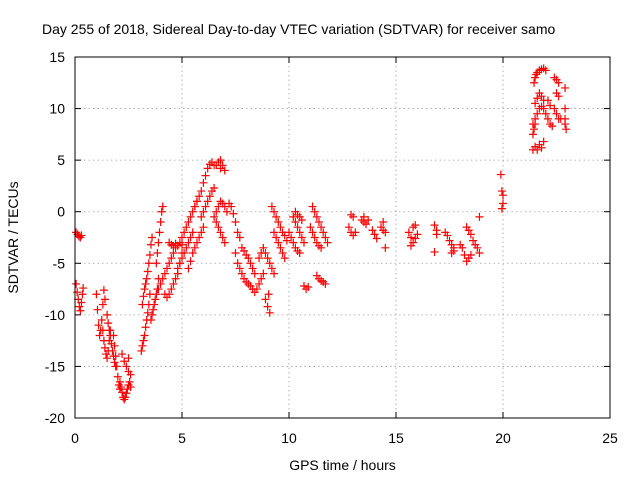  I want to click on y-tick-label: -5, so click(59, 263).